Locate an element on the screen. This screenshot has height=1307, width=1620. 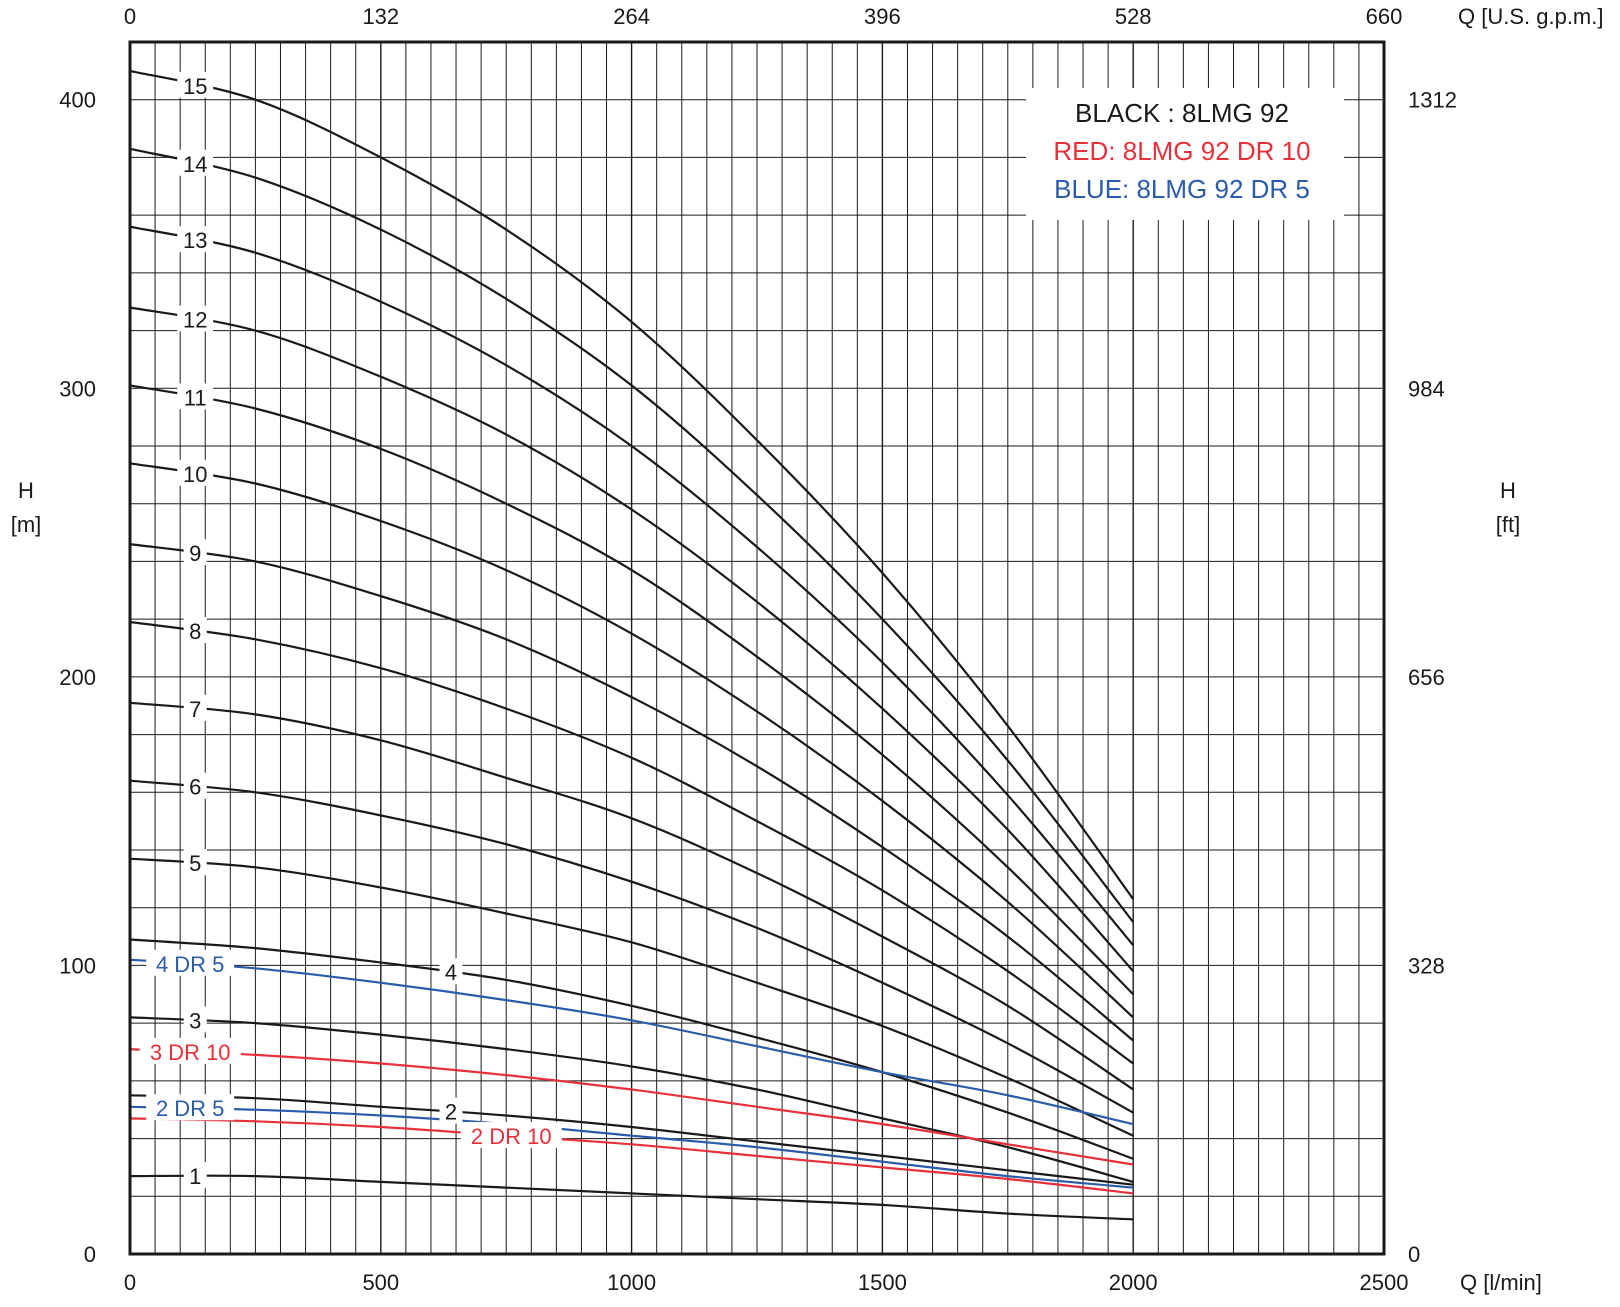
bottom-tick-label: 2500 is located at coordinates (1384, 1282).